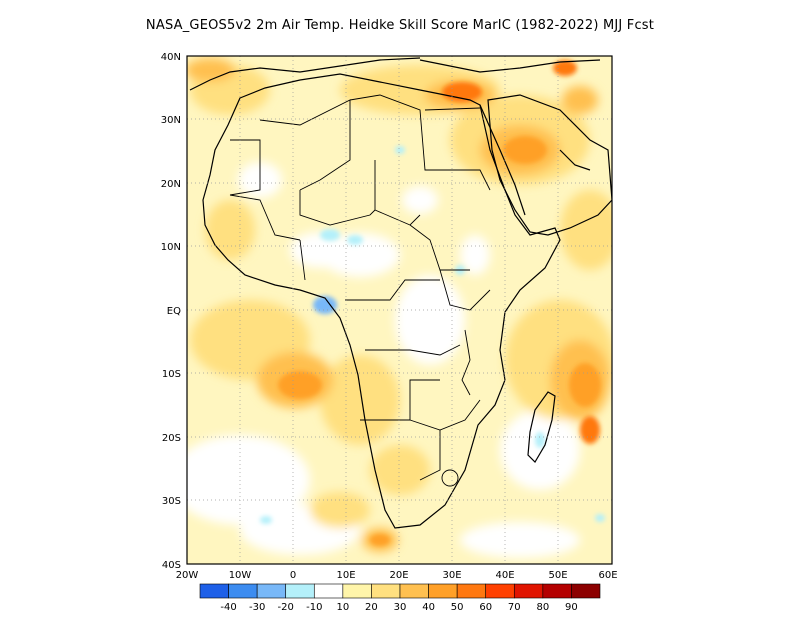 This screenshot has width=800, height=618. I want to click on lon-label: 50E, so click(557, 575).